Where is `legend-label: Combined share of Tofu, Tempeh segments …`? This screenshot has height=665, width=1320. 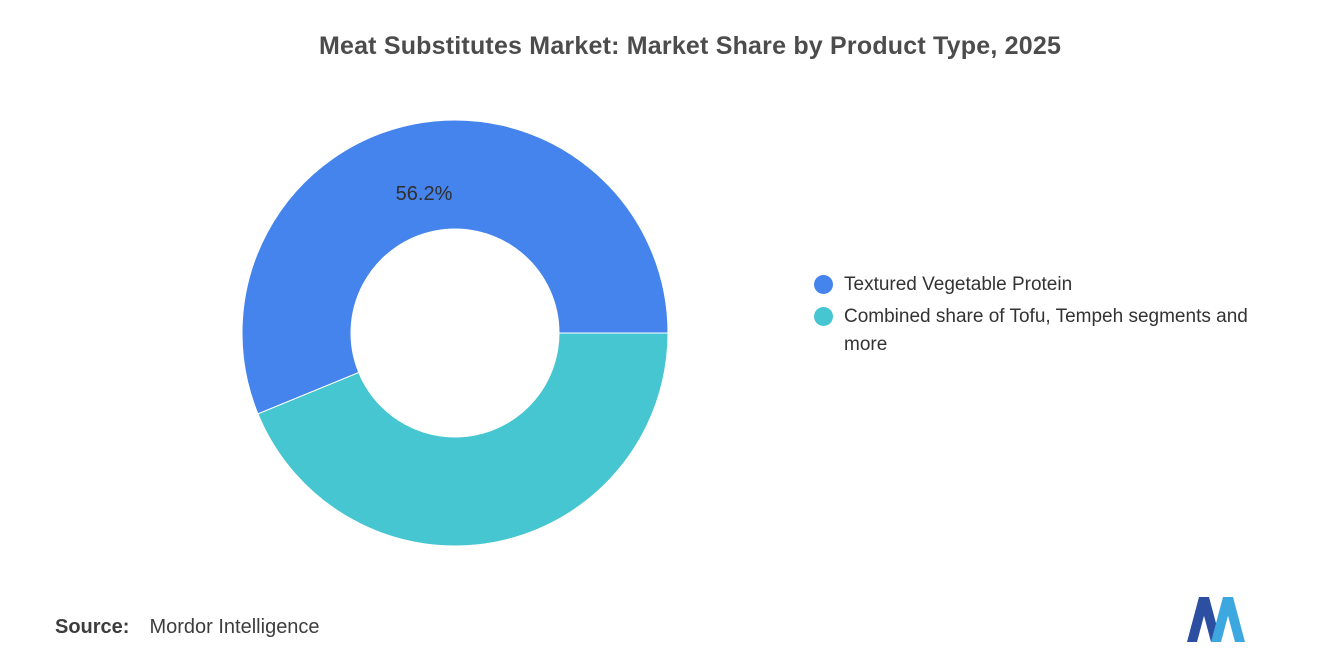
legend-label: Combined share of Tofu, Tempeh segments … is located at coordinates (1046, 330).